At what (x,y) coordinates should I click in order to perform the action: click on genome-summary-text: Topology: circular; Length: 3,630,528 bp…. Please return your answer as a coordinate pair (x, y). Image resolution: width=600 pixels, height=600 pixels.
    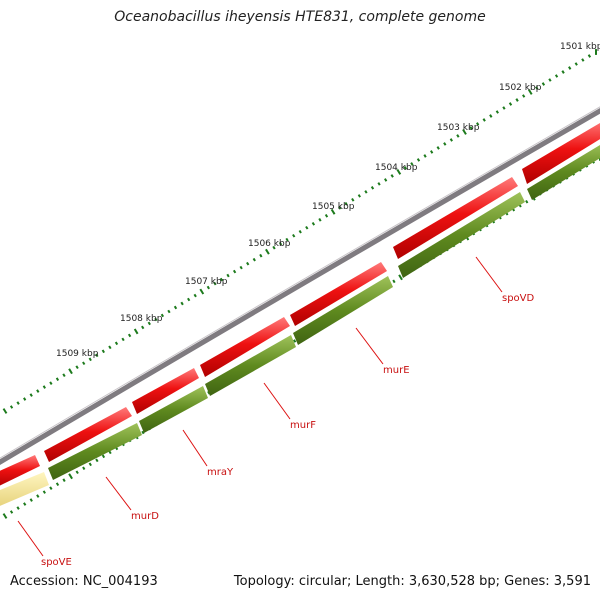
    Looking at the image, I should click on (412, 581).